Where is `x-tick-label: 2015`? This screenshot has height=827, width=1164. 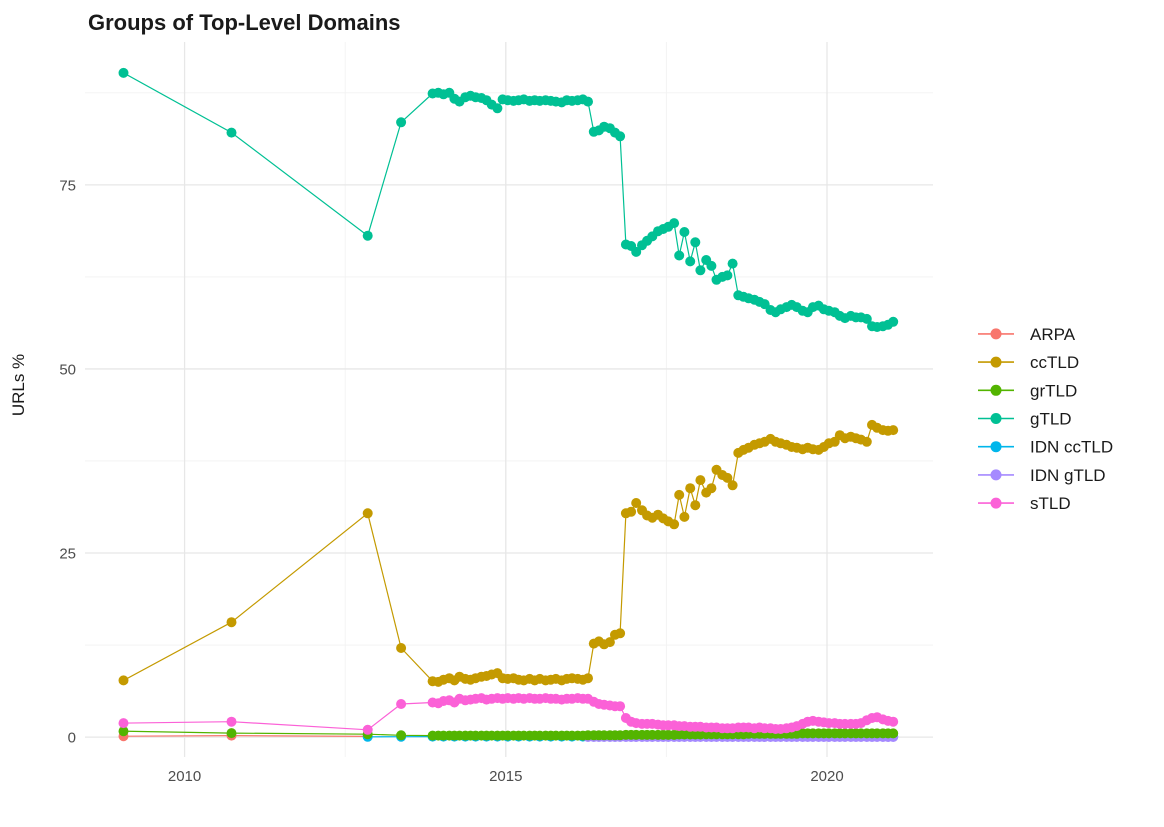
x-tick-label: 2015 is located at coordinates (505, 776).